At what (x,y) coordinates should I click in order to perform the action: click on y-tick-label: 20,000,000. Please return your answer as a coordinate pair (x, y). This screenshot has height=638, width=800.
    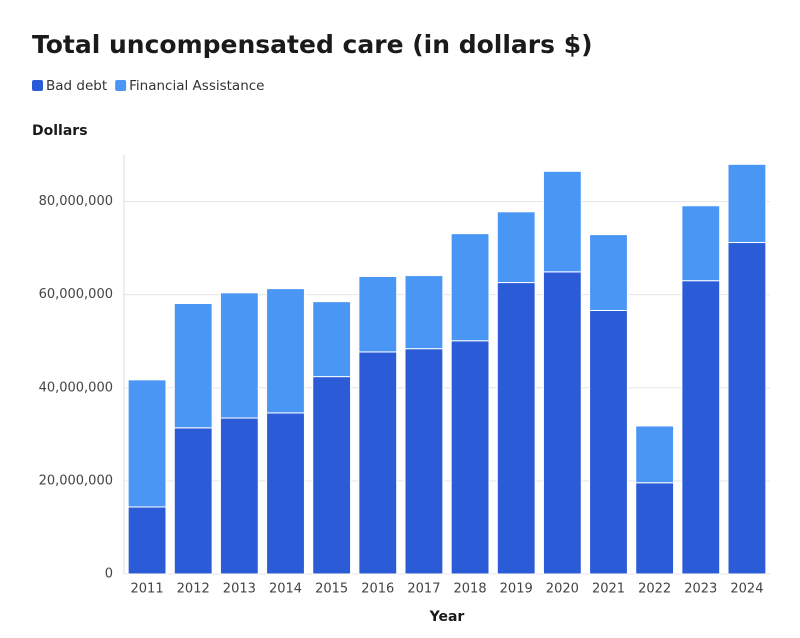
    Looking at the image, I should click on (76, 480).